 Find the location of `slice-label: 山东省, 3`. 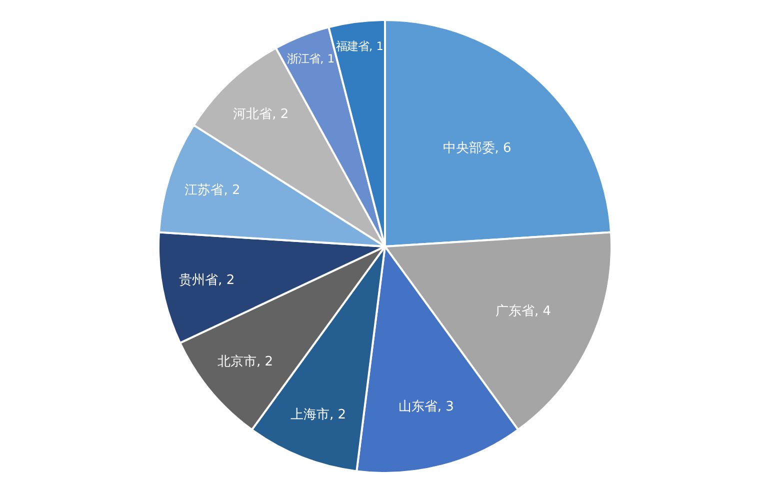

slice-label: 山东省, 3 is located at coordinates (426, 406).